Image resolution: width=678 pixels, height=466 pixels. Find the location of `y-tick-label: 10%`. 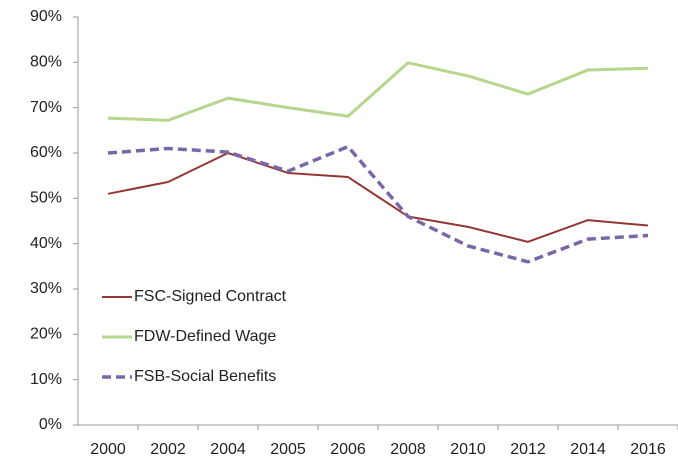

y-tick-label: 10% is located at coordinates (46, 379).